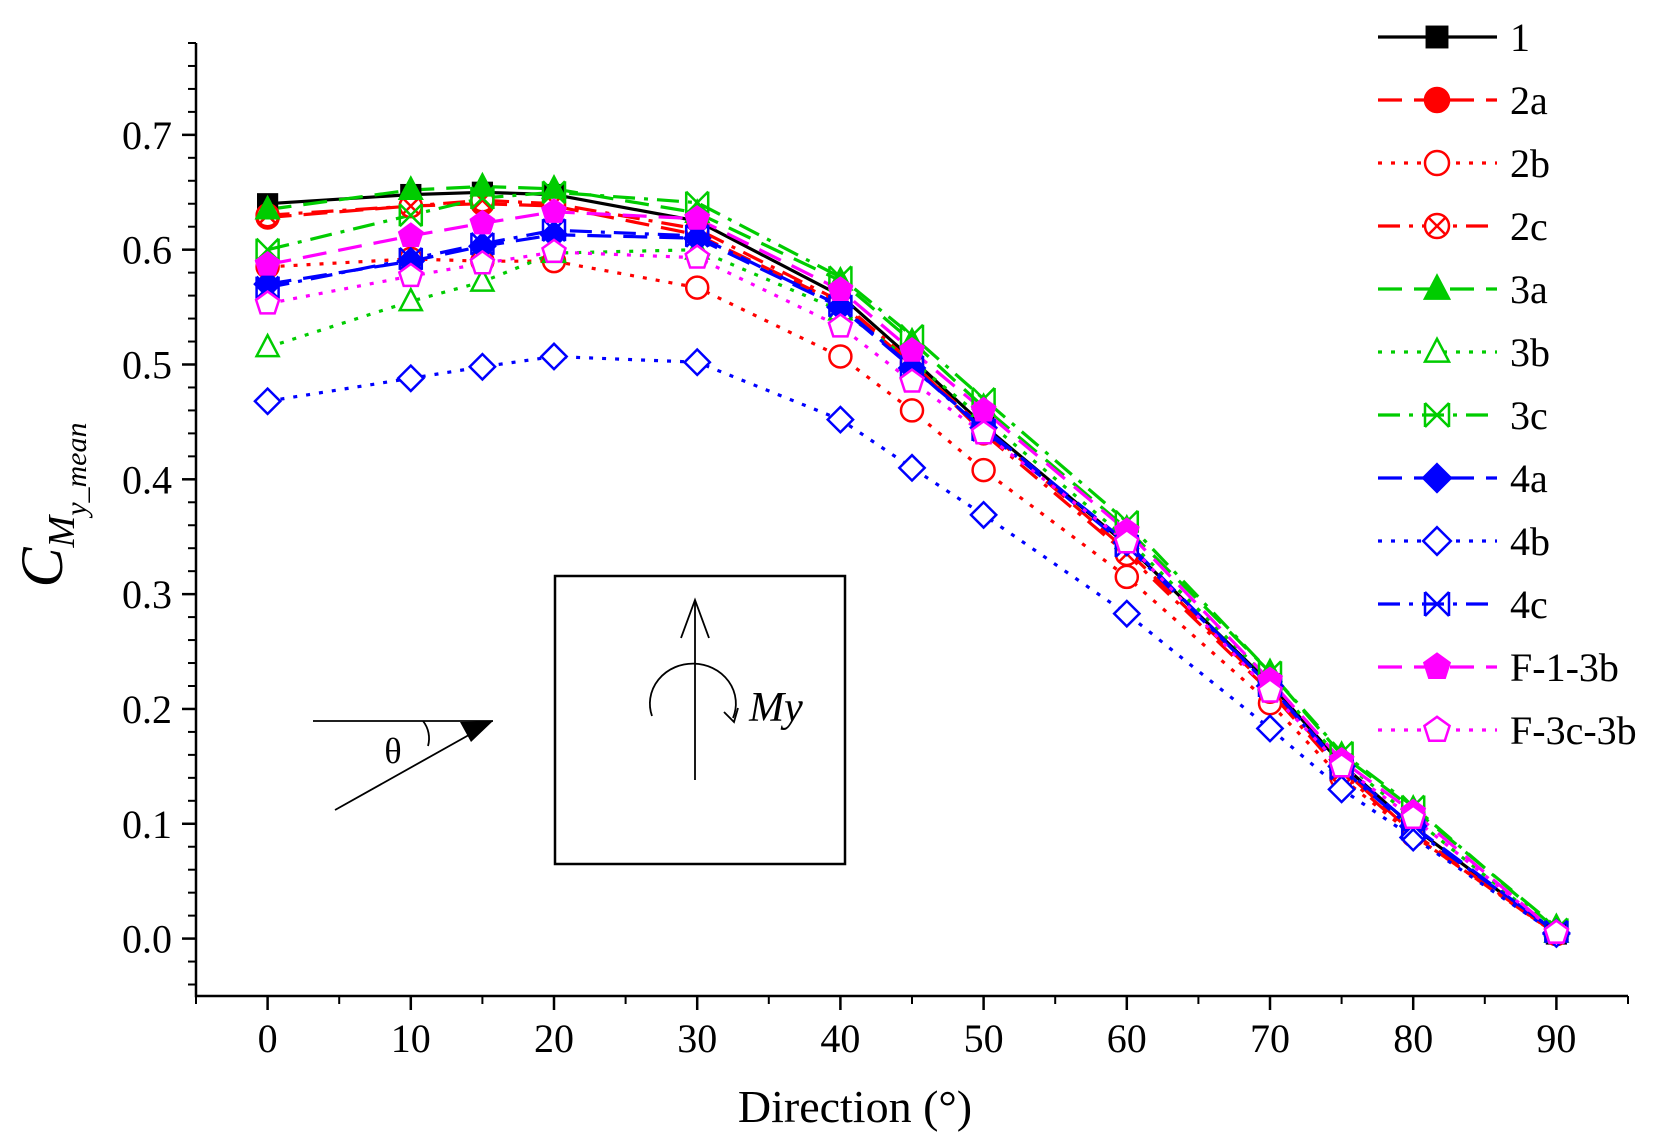 The height and width of the screenshot is (1145, 1673). I want to click on svg-text: CMy_mean, so click(51, 505).